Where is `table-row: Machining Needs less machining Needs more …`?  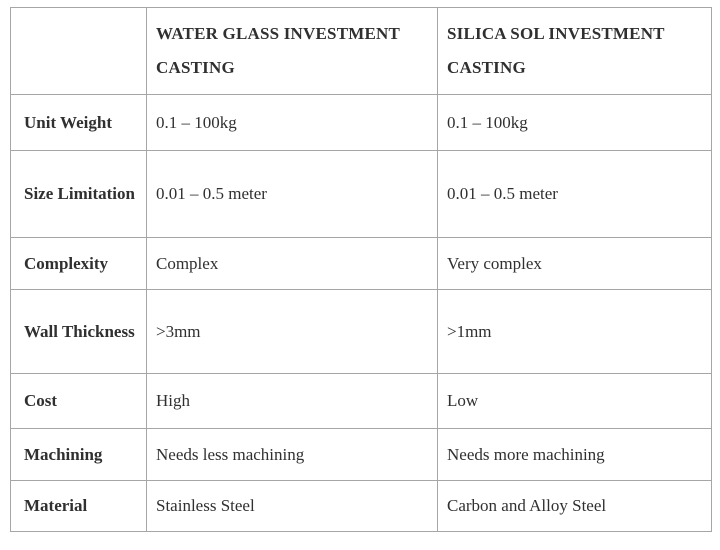 table-row: Machining Needs less machining Needs more … is located at coordinates (361, 454).